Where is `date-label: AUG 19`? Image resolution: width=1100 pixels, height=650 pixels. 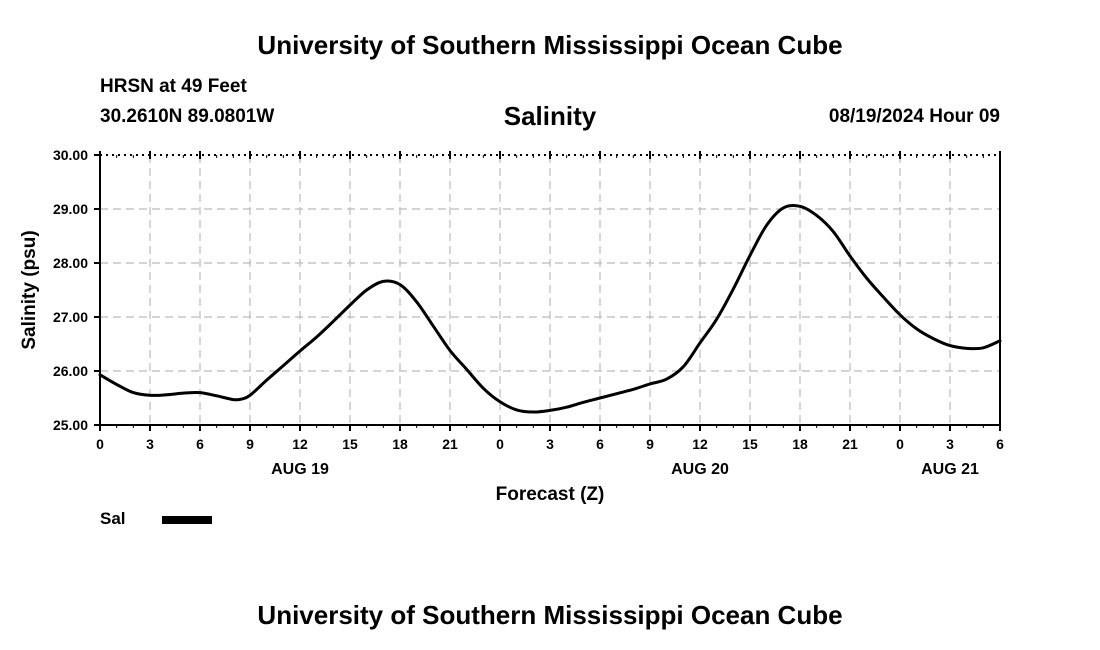
date-label: AUG 19 is located at coordinates (300, 469).